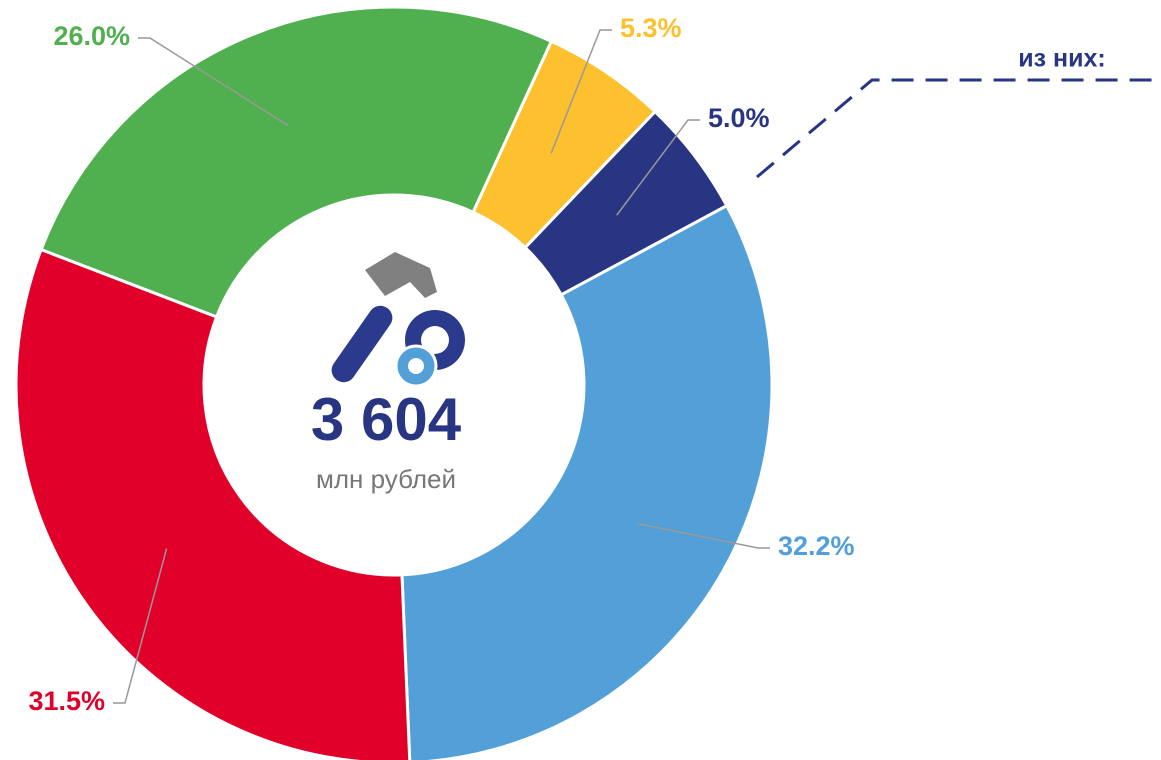  What do you see at coordinates (398, 320) in the screenshot?
I see `center-icon` at bounding box center [398, 320].